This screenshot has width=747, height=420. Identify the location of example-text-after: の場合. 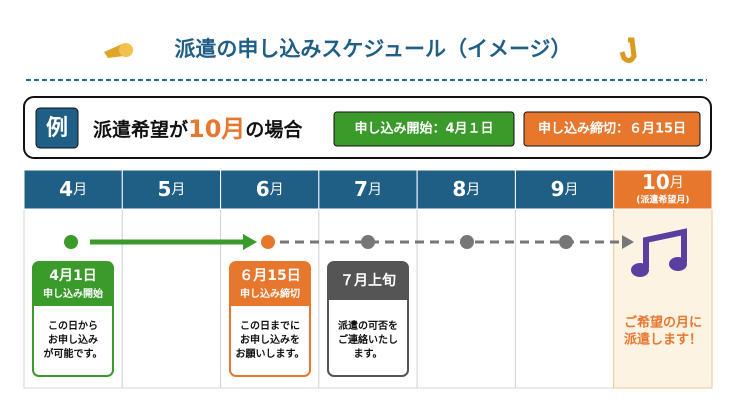
(274, 129).